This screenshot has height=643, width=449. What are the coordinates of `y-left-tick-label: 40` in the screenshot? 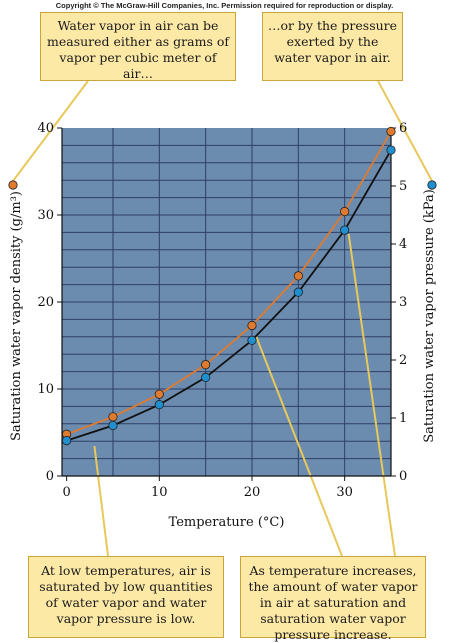 It's located at (45, 128).